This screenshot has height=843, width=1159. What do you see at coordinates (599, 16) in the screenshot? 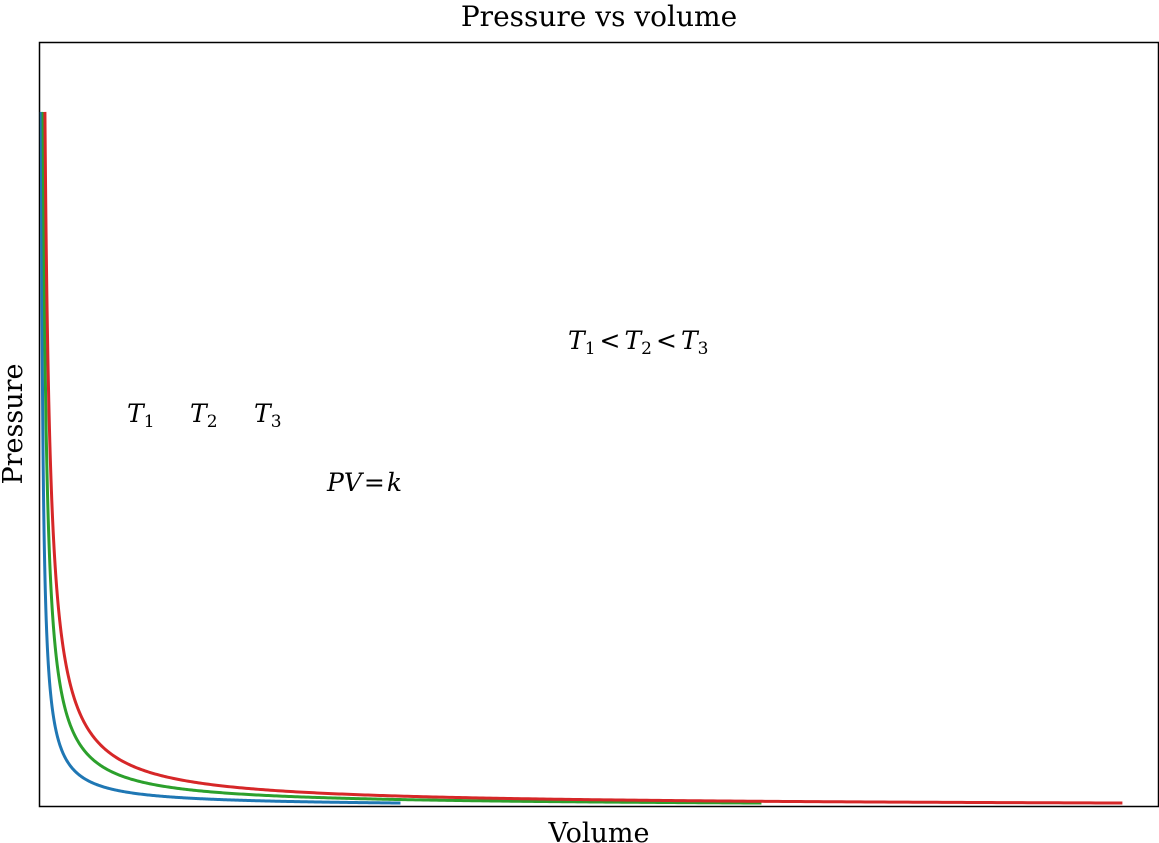
I see `chart-title: Pressure vs volume` at bounding box center [599, 16].